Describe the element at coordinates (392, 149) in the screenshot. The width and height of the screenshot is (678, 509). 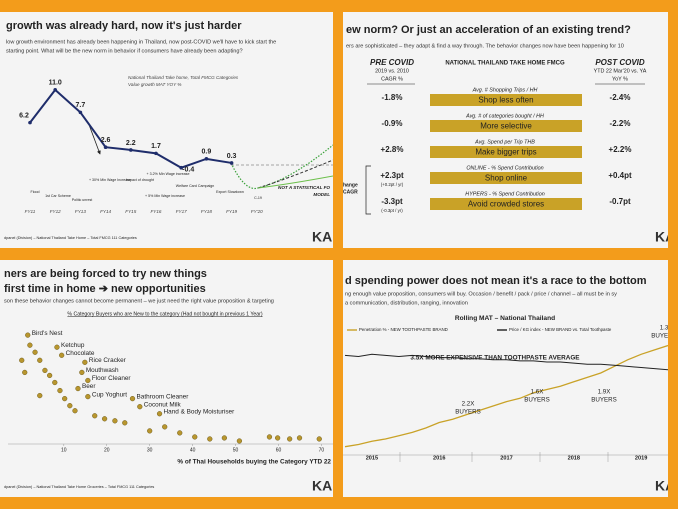
I see `pre-covid-value: +2.8%` at that location.